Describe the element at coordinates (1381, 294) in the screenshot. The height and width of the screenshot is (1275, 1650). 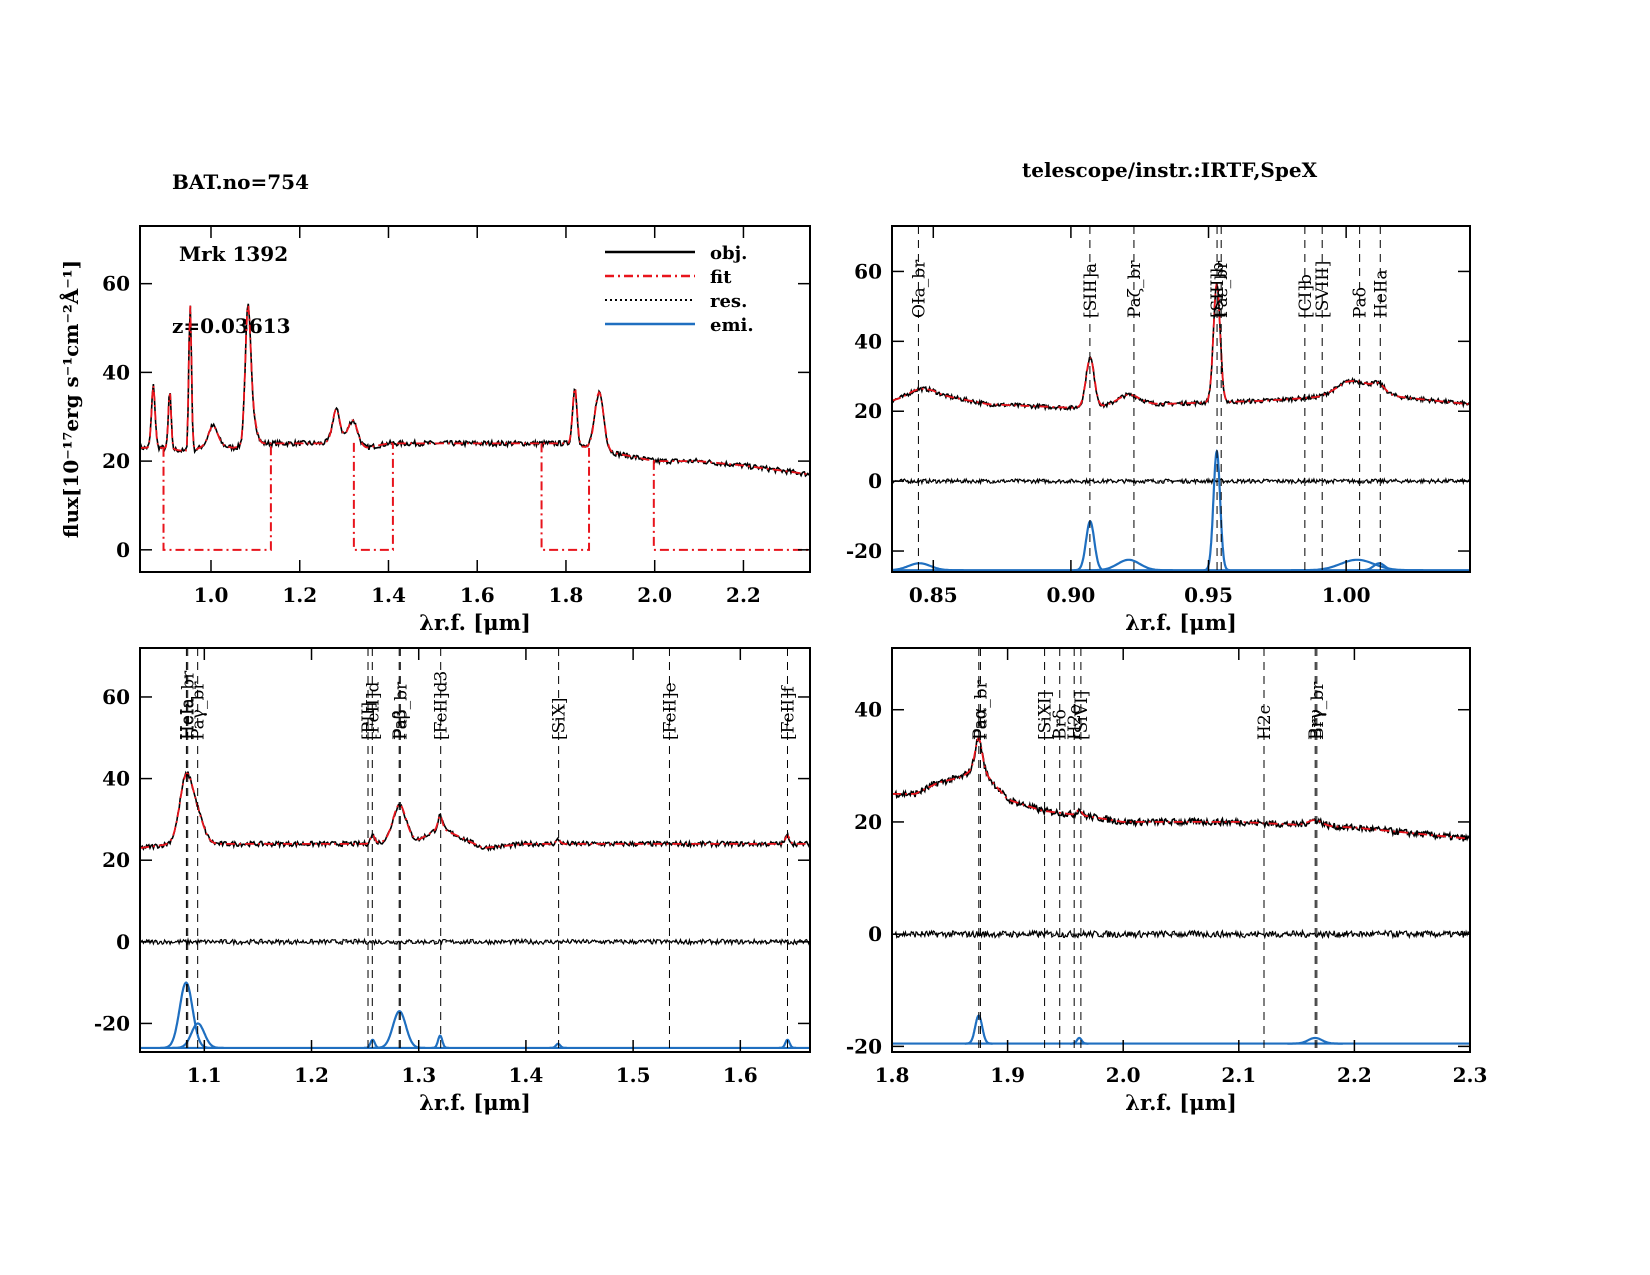
I see `line-label: HeIIa` at that location.